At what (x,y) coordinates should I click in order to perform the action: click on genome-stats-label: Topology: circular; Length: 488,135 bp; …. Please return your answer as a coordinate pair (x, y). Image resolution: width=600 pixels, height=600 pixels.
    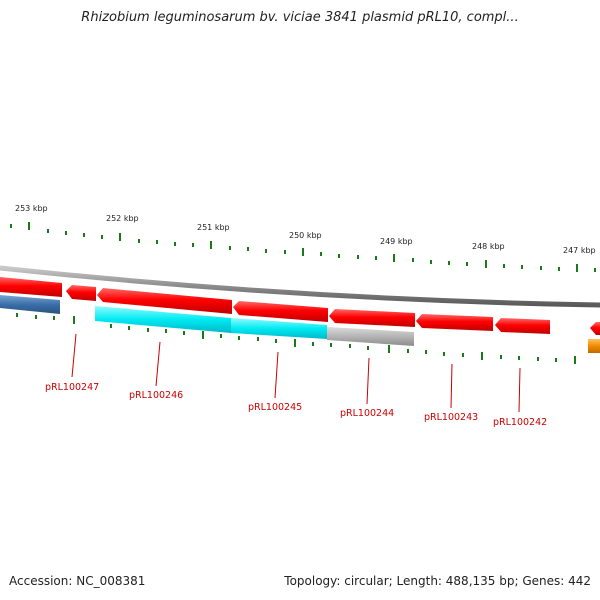
    Looking at the image, I should click on (437, 581).